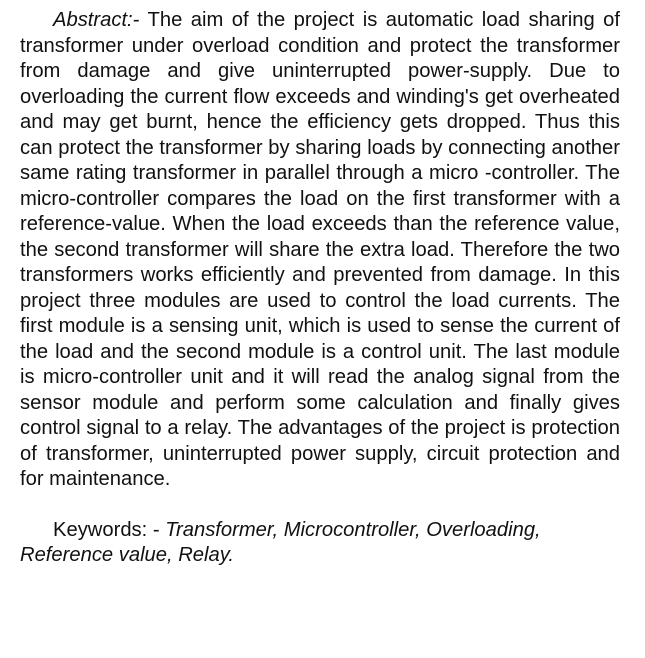 This screenshot has height=658, width=645. Describe the element at coordinates (96, 20) in the screenshot. I see `abstract-heading: Abstract:-` at that location.